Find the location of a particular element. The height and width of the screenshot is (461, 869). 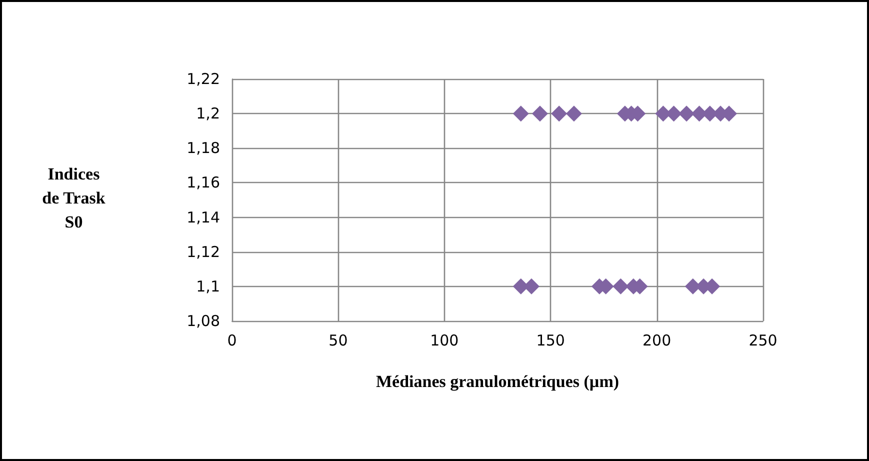

x-tick-label: 250 is located at coordinates (763, 341).